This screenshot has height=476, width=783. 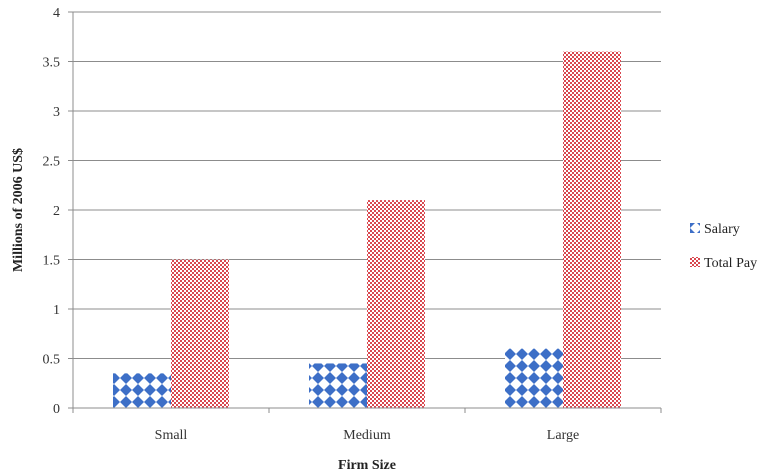 What do you see at coordinates (367, 465) in the screenshot?
I see `x-axis-title: Firm Size` at bounding box center [367, 465].